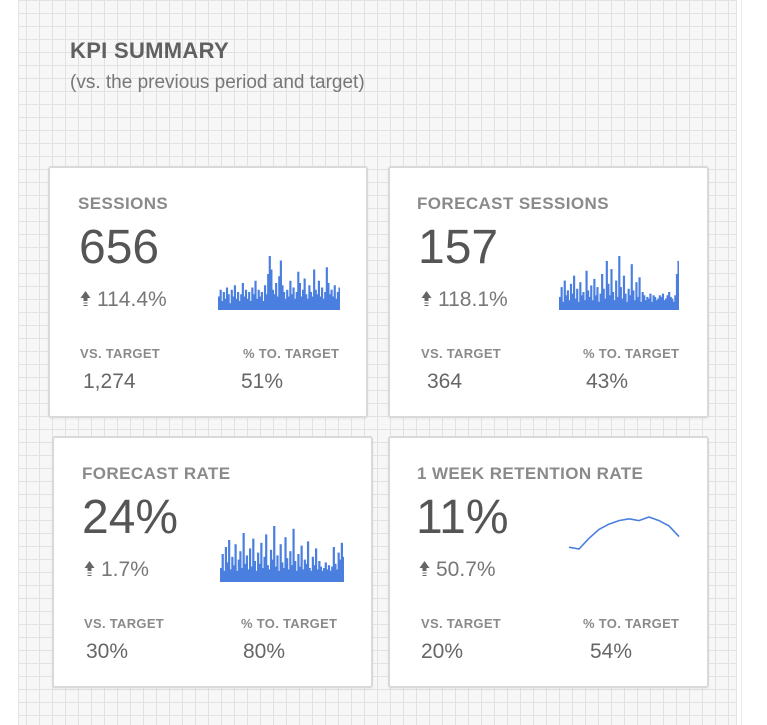  What do you see at coordinates (462, 517) in the screenshot?
I see `card-value: 11%` at bounding box center [462, 517].